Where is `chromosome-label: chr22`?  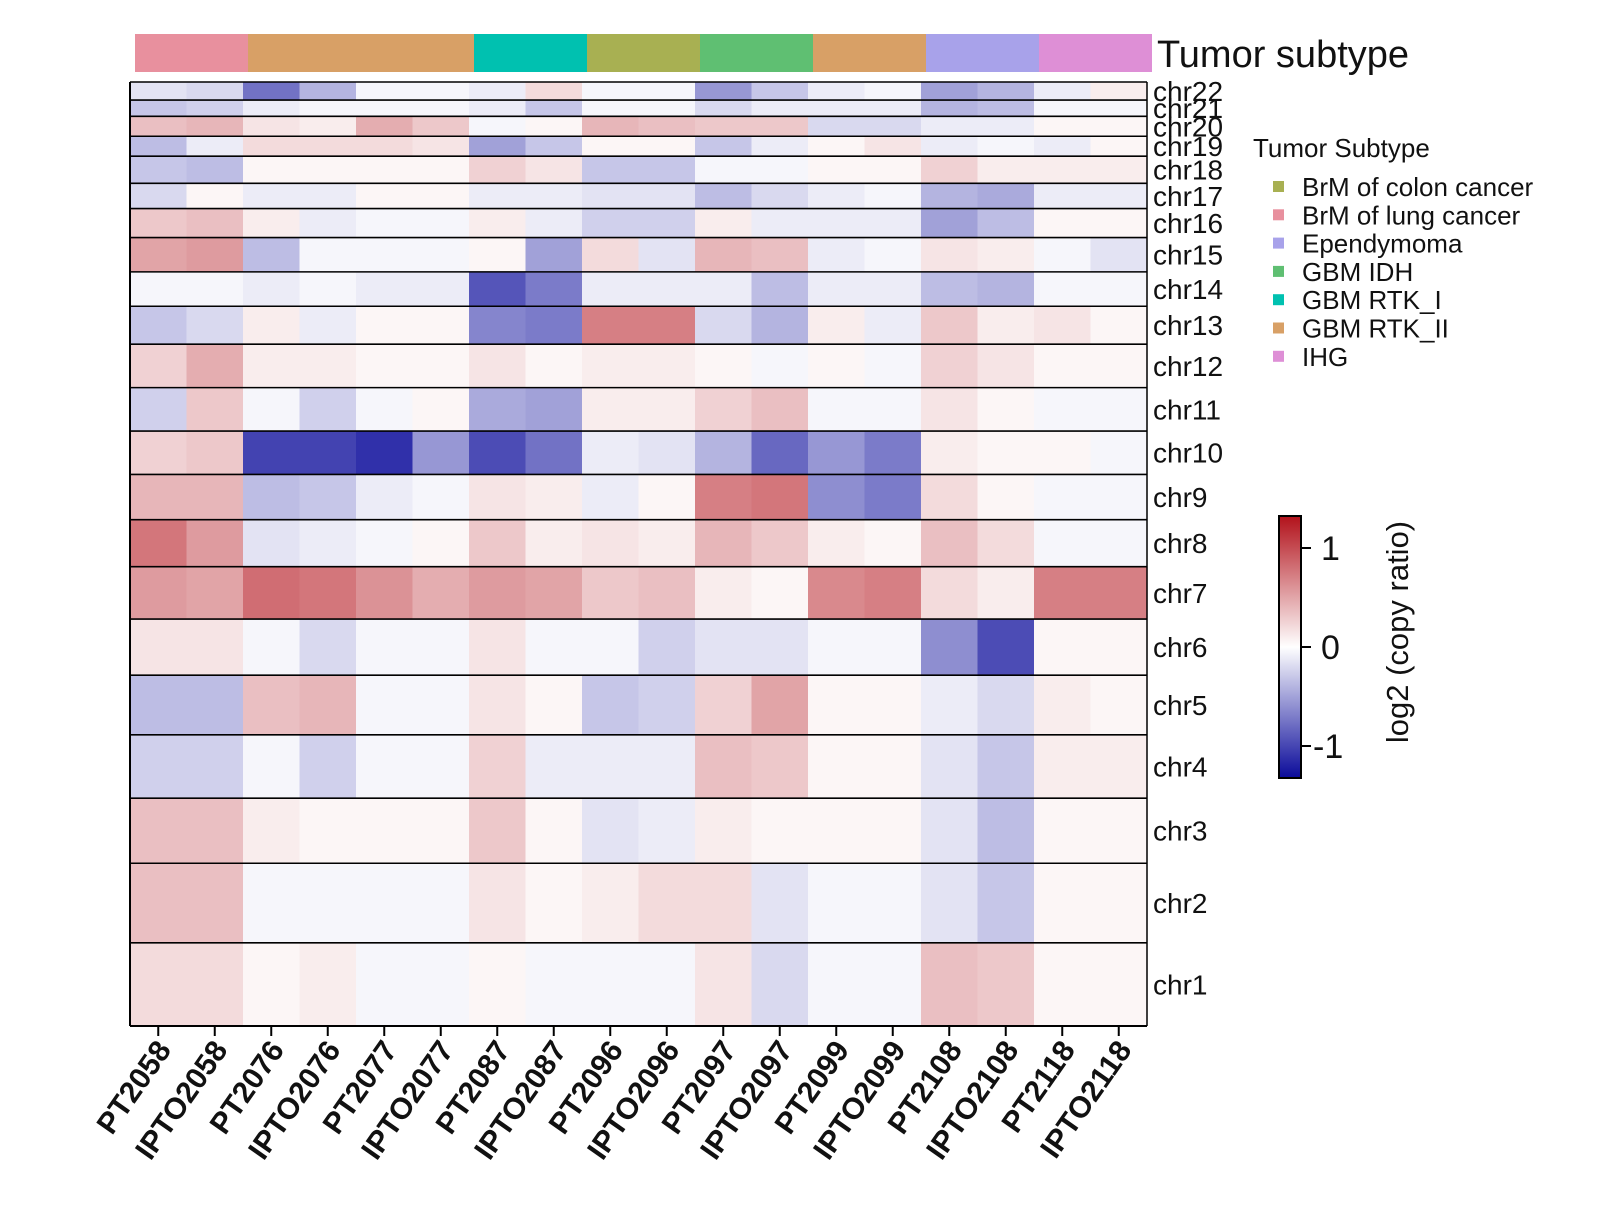
chromosome-label: chr22 is located at coordinates (1188, 91).